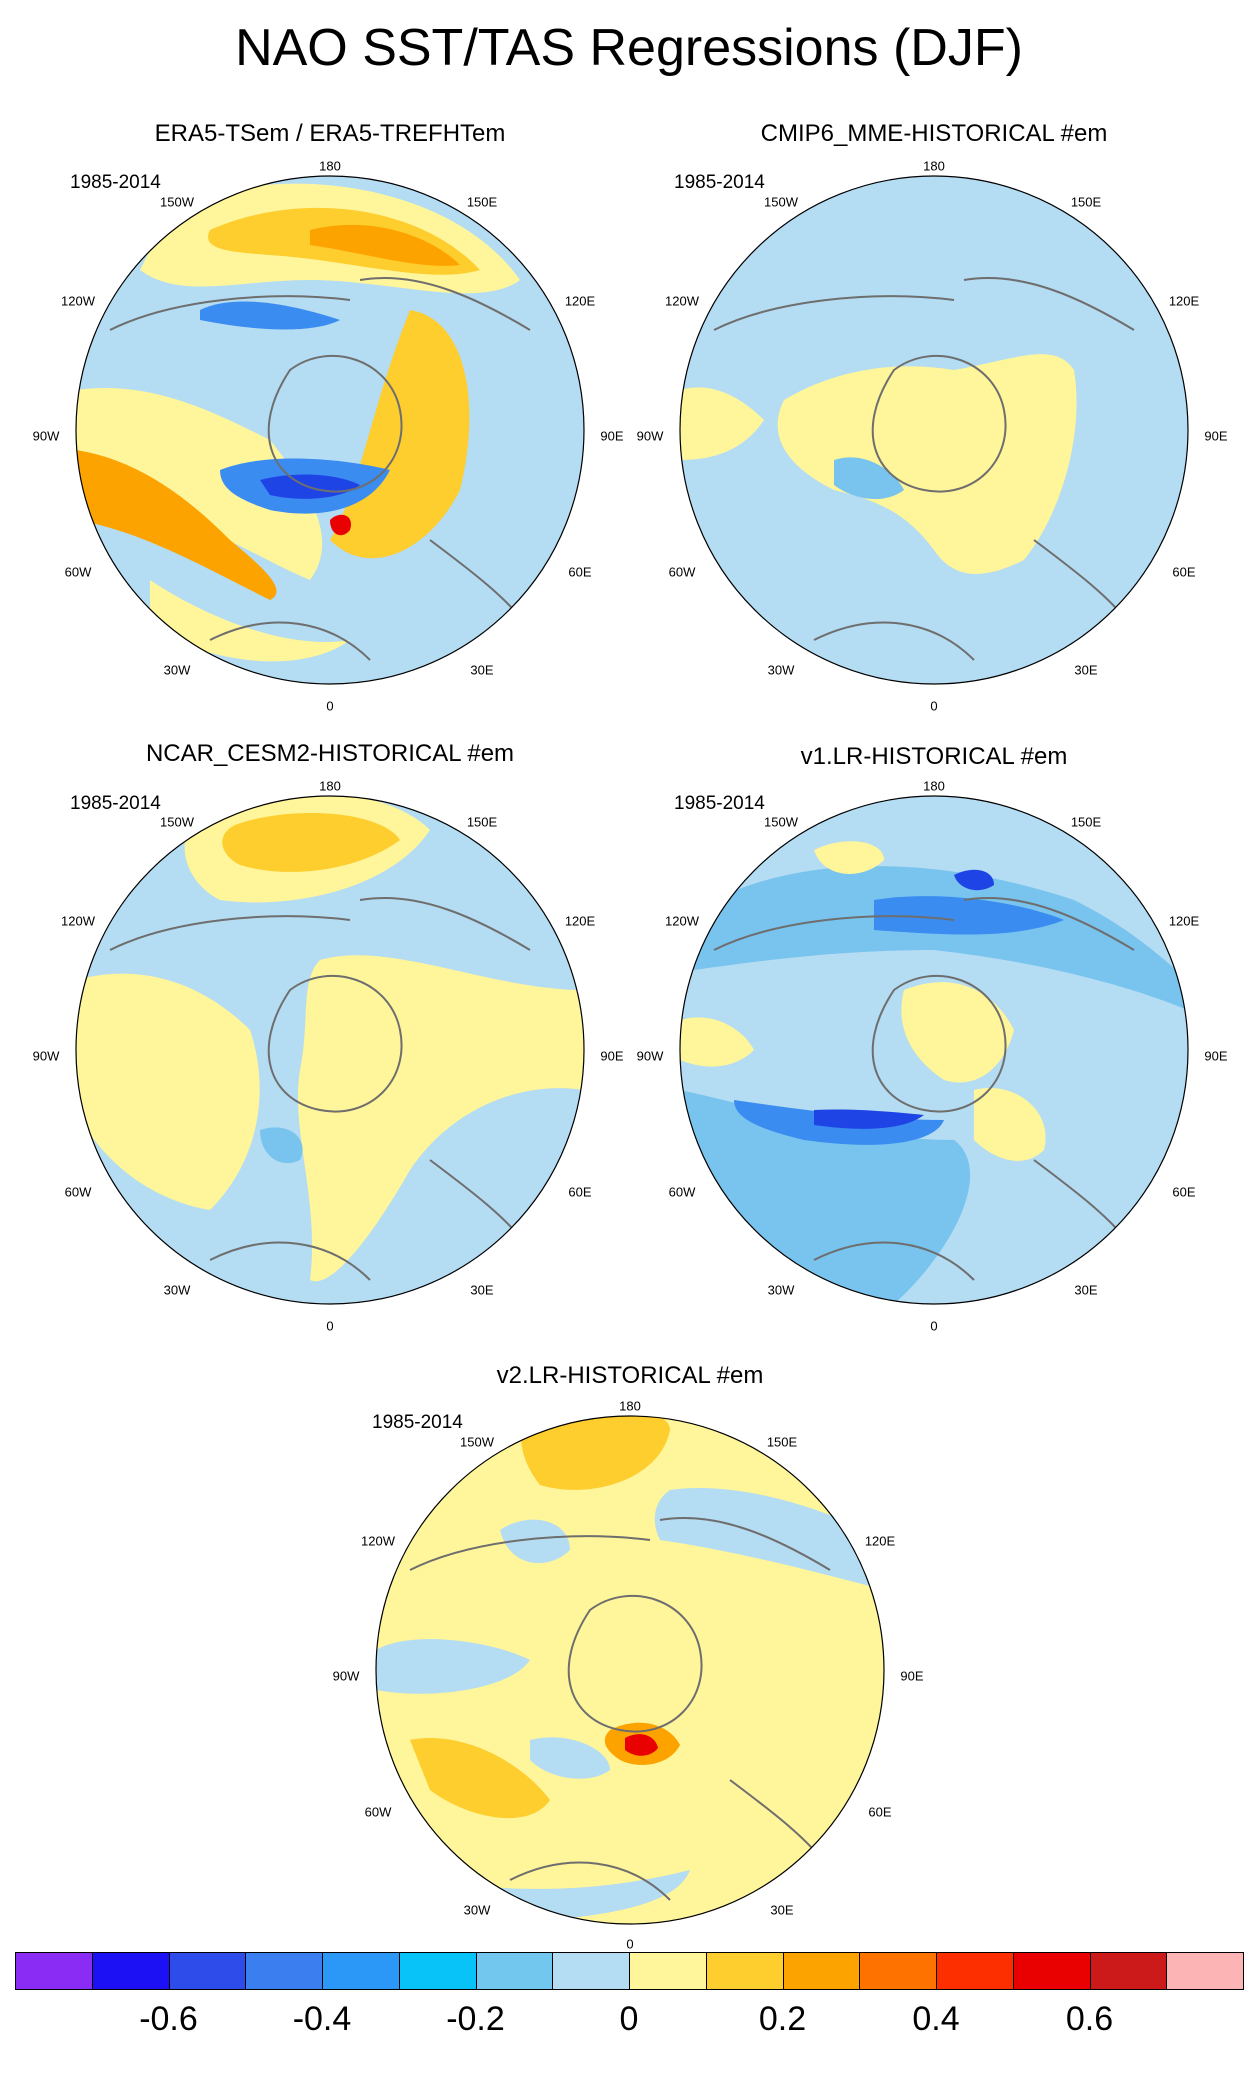  Describe the element at coordinates (936, 2019) in the screenshot. I see `colorbar-tick-label: 0.4` at that location.